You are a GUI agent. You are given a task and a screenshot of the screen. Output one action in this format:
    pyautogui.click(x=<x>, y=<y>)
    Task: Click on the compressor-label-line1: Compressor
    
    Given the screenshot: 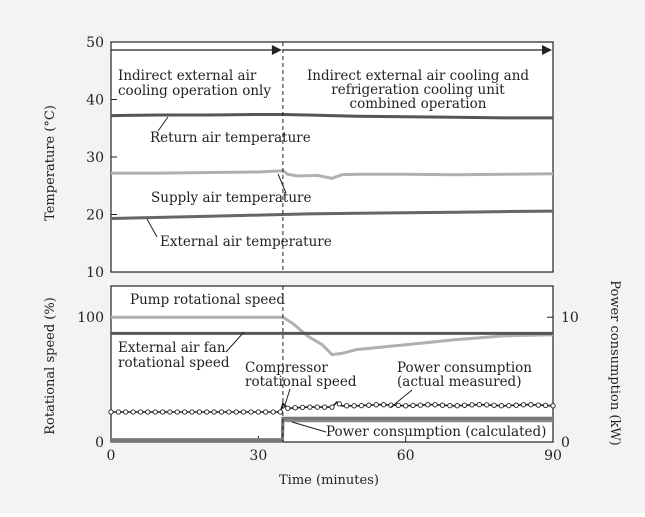 What is the action you would take?
    pyautogui.click(x=286, y=368)
    